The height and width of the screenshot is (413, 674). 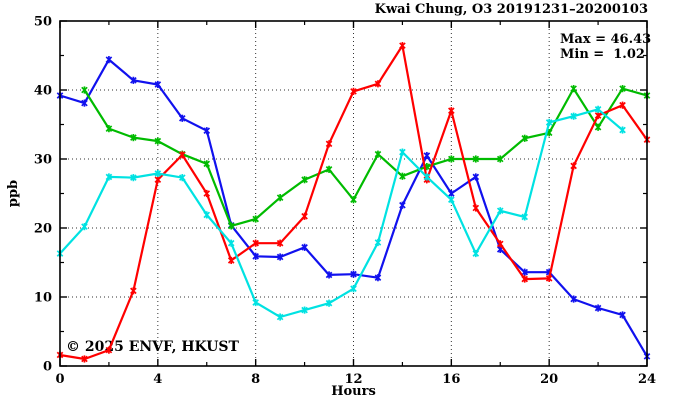 What do you see at coordinates (280, 198) in the screenshot?
I see `series-green-marker-h9` at bounding box center [280, 198].